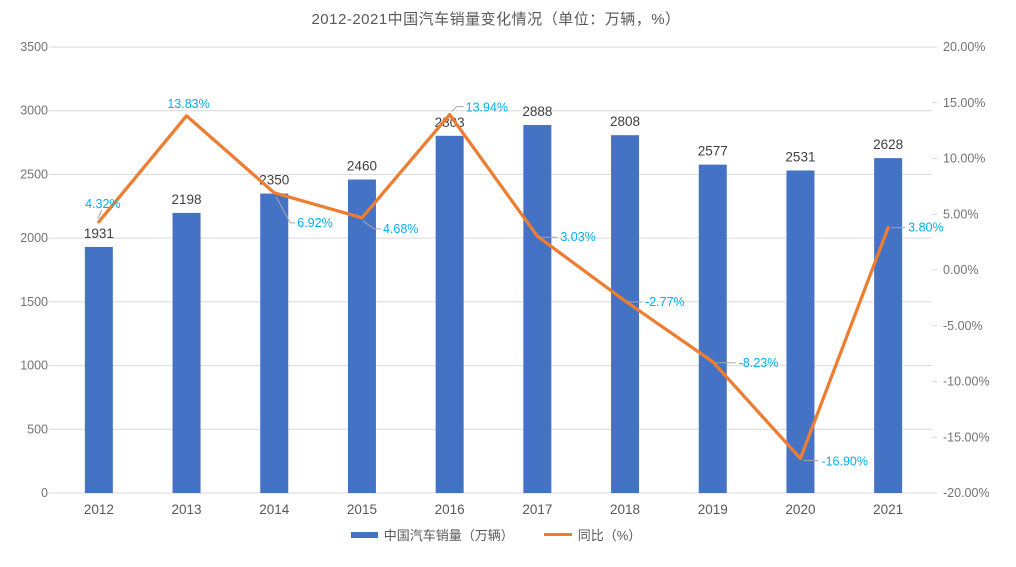  Describe the element at coordinates (99, 509) in the screenshot. I see `x-axis-label: 2012` at that location.